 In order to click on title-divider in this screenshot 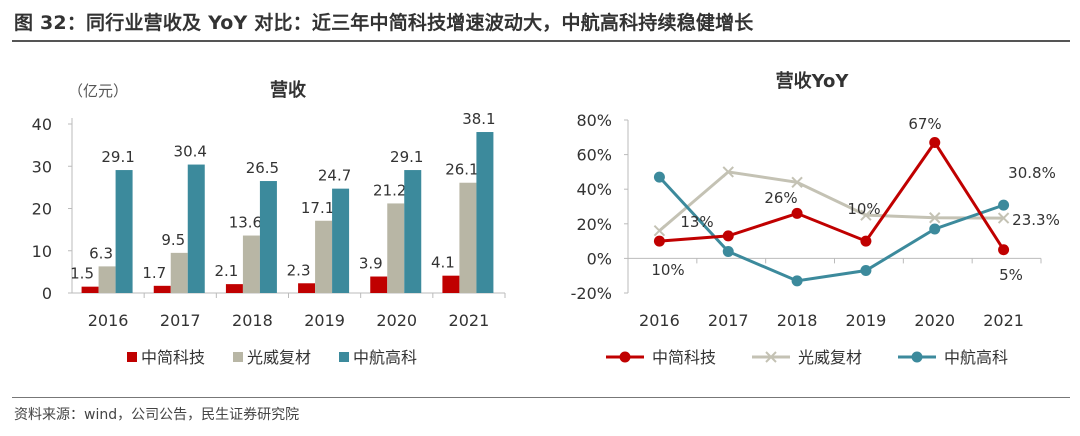, I will do `click(541, 41)`.